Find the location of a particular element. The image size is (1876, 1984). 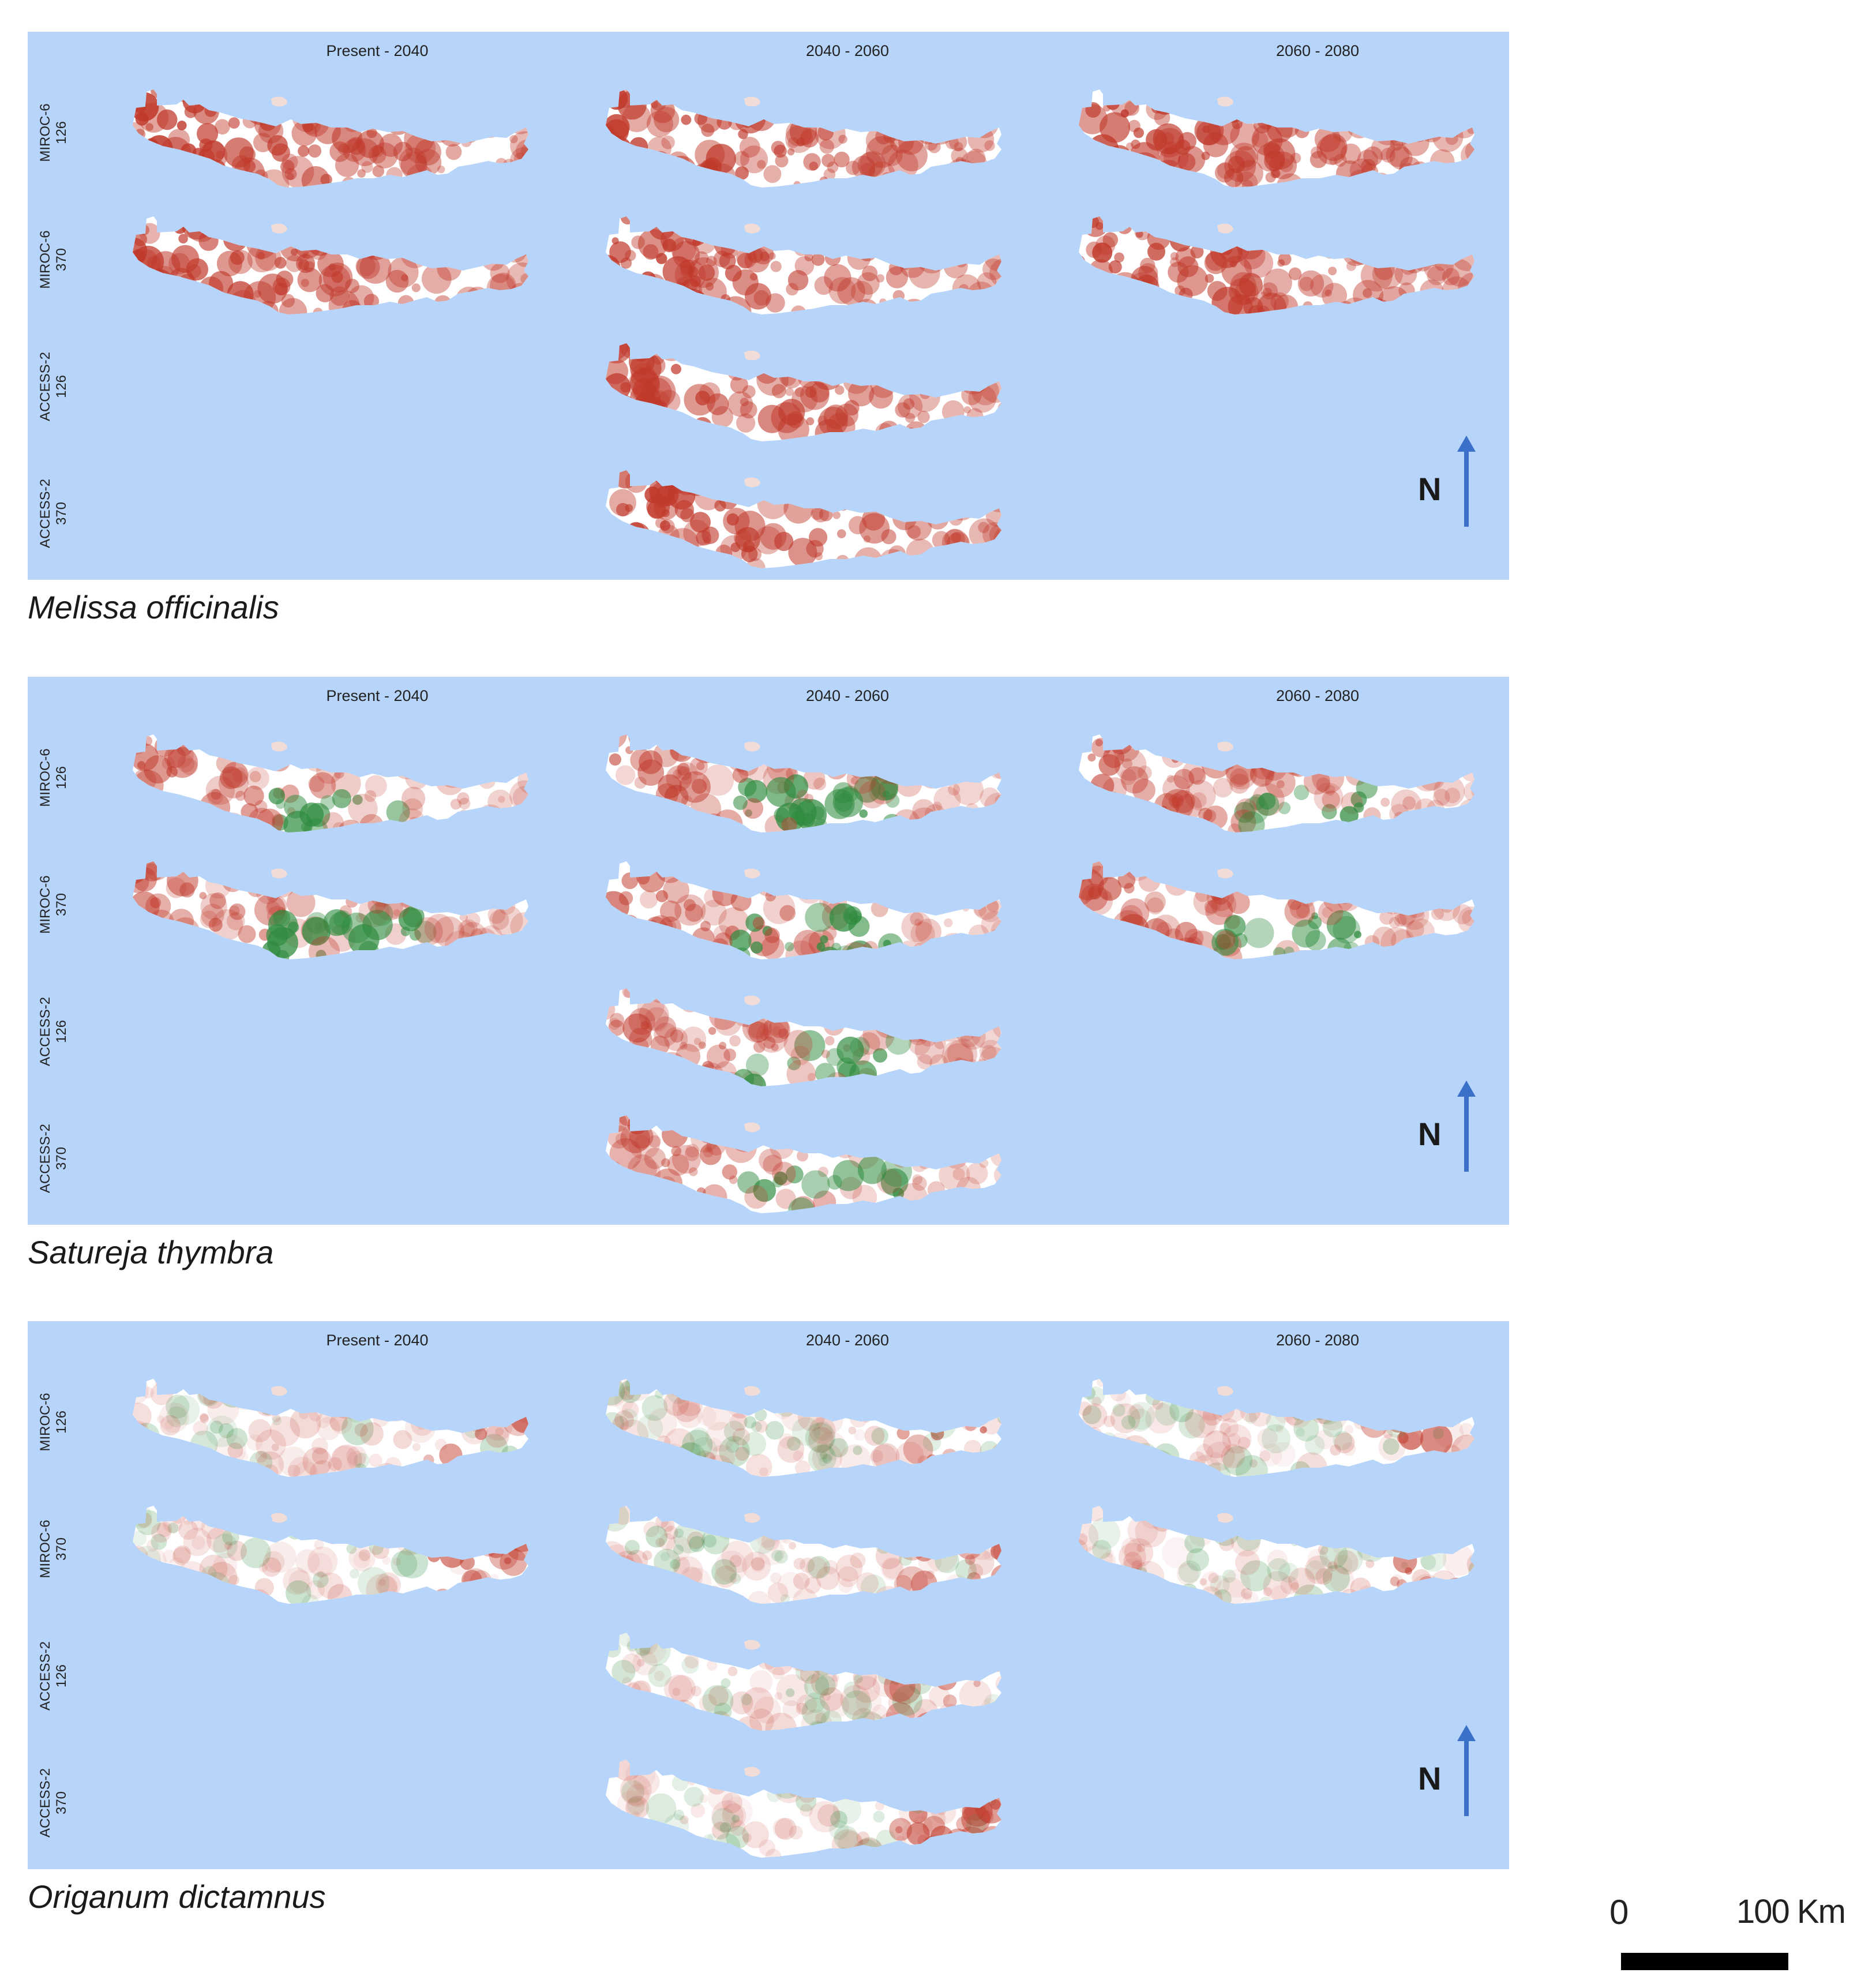

crete-map is located at coordinates (330, 138).